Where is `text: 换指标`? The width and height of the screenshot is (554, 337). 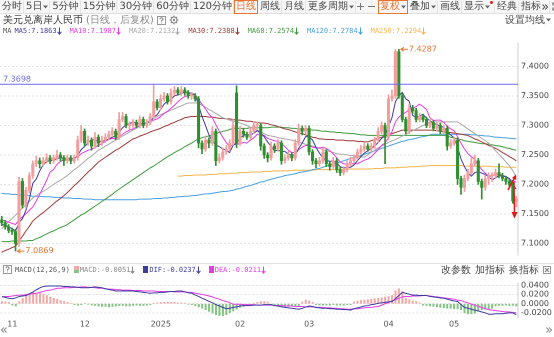
text: 换指标 is located at coordinates (524, 270).